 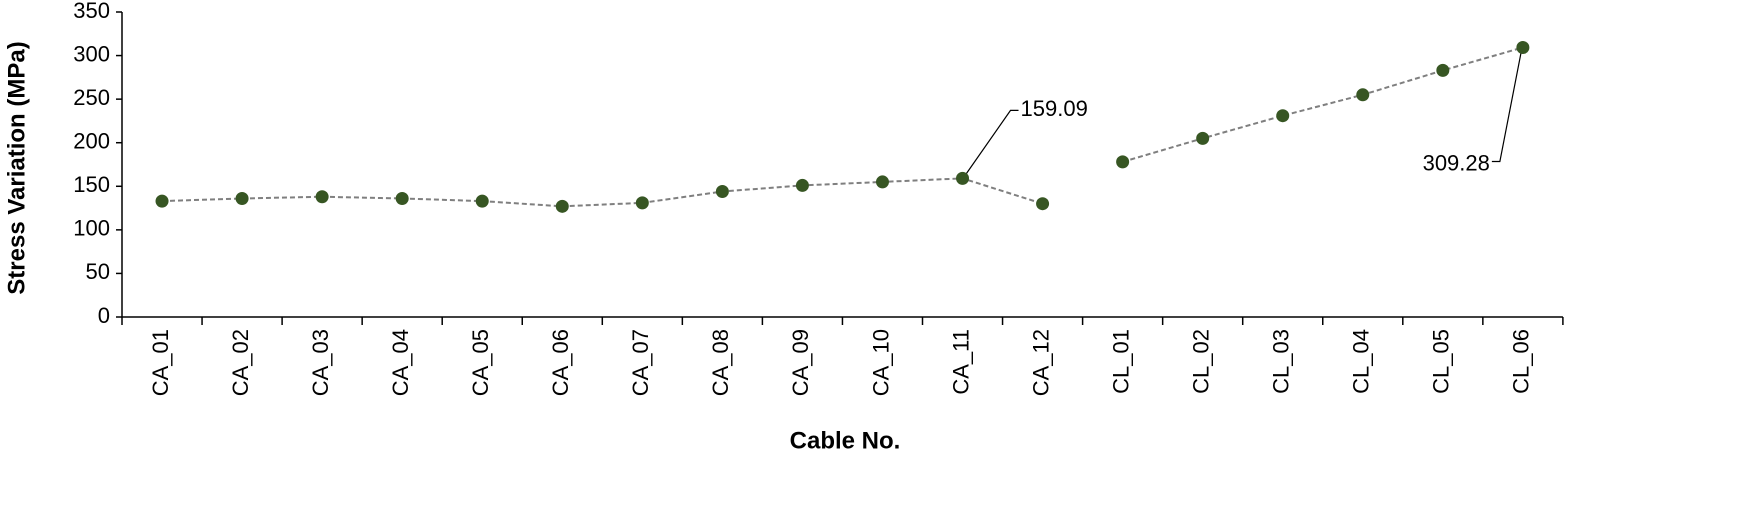 What do you see at coordinates (1361, 361) in the screenshot?
I see `x-tick-label: CL_04` at bounding box center [1361, 361].